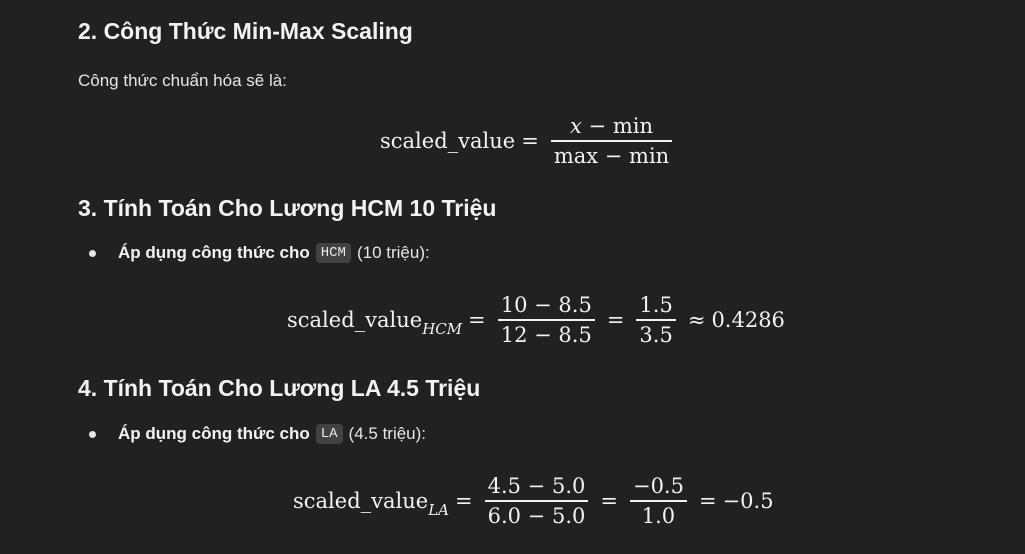 Image resolution: width=1025 pixels, height=554 pixels. Describe the element at coordinates (546, 334) in the screenshot. I see `fraction-denominator: 12 − 8.5` at that location.